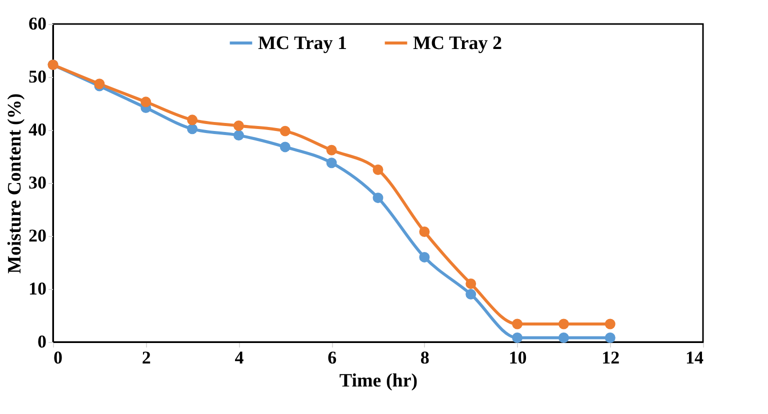 The width and height of the screenshot is (768, 414). I want to click on x-axis-title: Time (hr), so click(378, 381).